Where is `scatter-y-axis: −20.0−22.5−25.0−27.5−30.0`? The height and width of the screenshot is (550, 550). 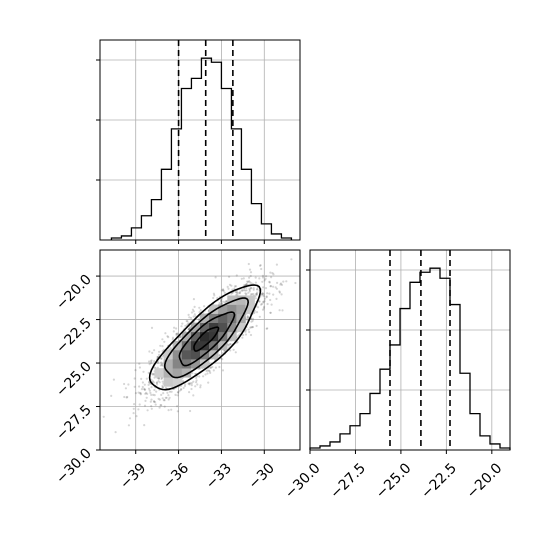 scatter-y-axis: −20.0−22.5−25.0−27.5−30.0 is located at coordinates (76, 379).